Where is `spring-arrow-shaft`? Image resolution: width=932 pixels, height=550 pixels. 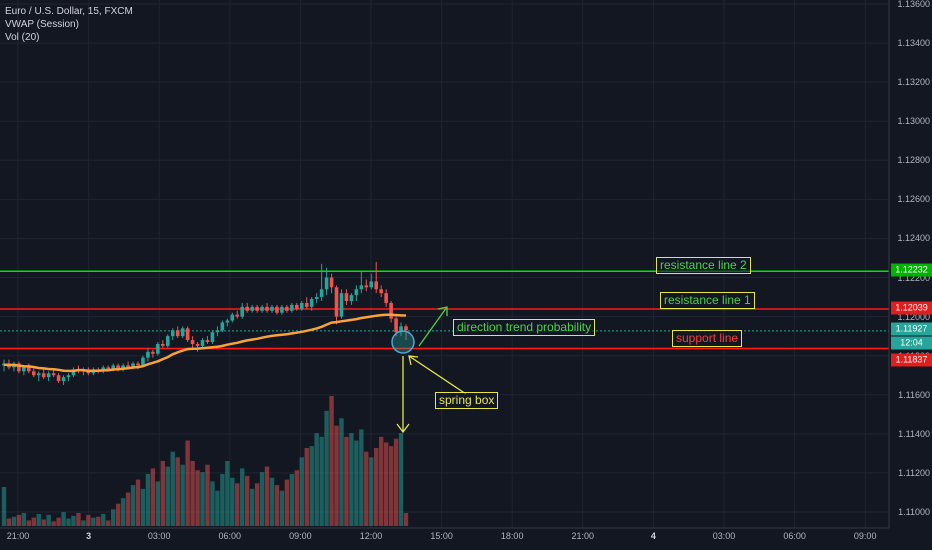
spring-arrow-shaft is located at coordinates (437, 375).